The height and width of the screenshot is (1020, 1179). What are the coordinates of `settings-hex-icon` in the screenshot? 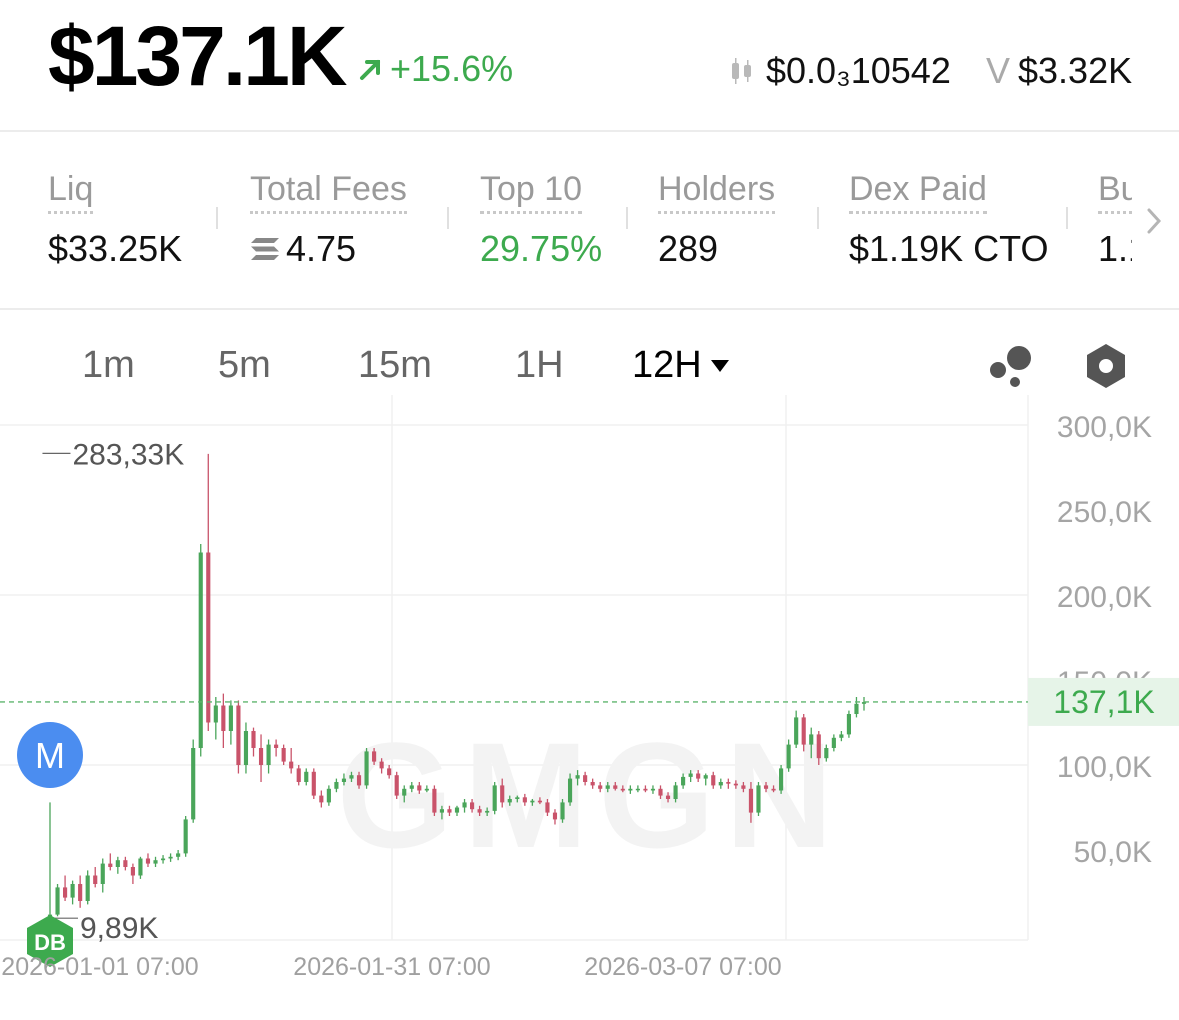 It's located at (1106, 366).